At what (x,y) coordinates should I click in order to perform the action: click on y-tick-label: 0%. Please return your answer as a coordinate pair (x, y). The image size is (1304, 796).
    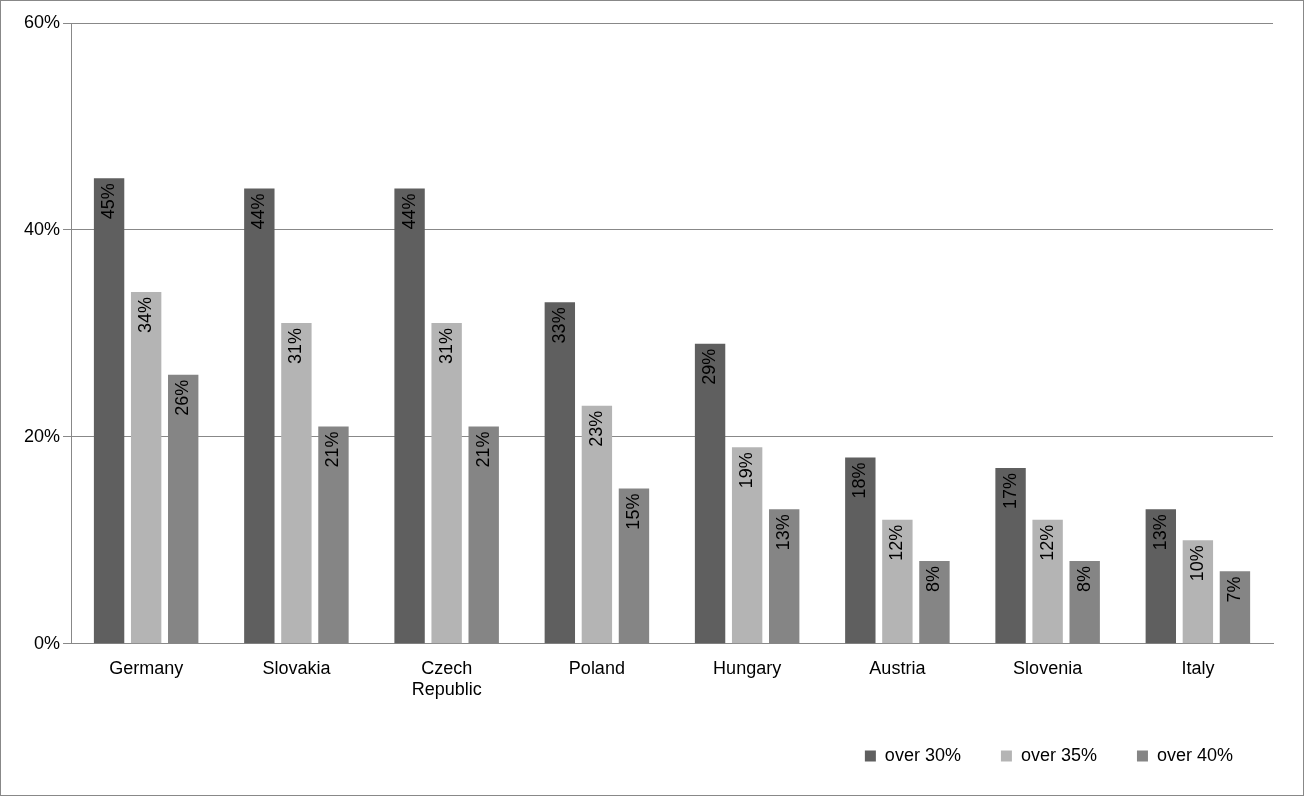
    Looking at the image, I should click on (47, 642).